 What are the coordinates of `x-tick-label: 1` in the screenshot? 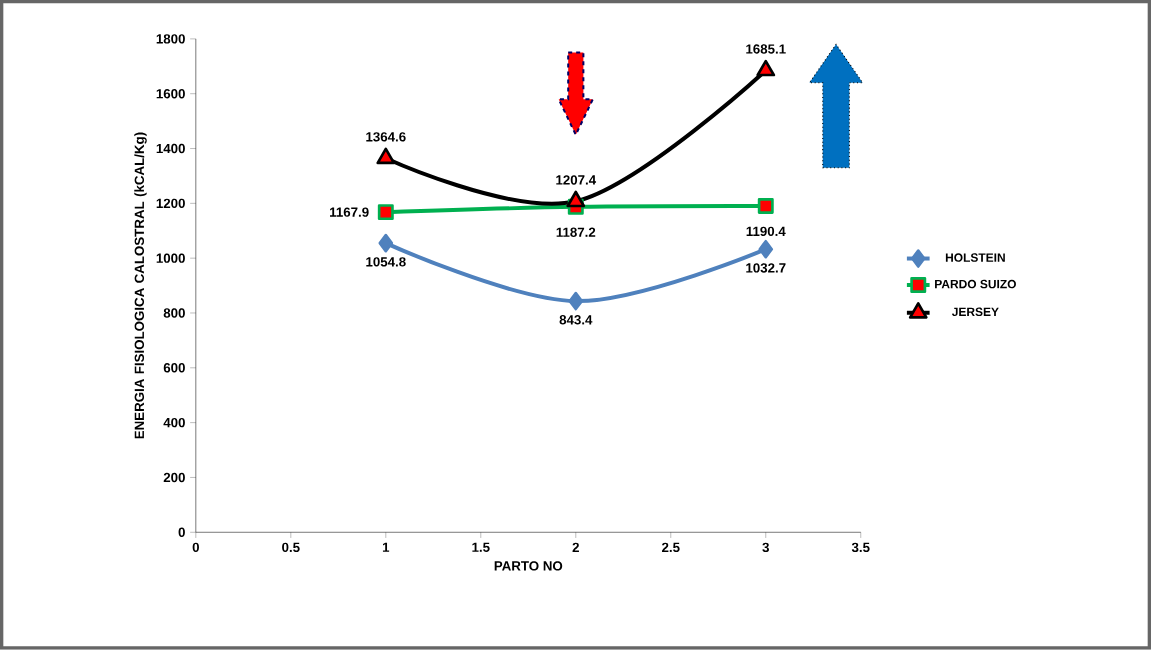 It's located at (386, 547).